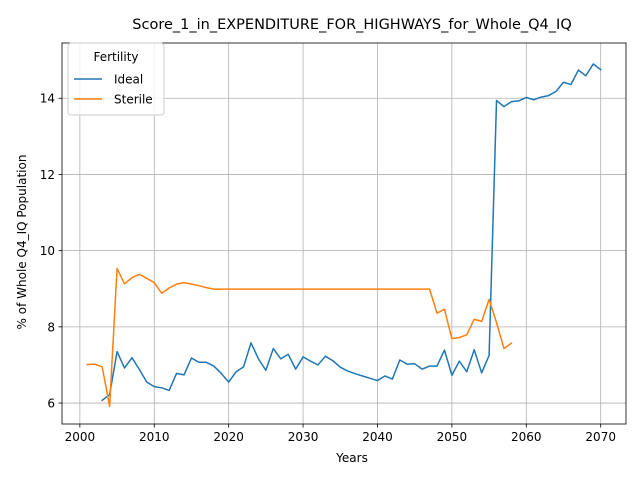  Describe the element at coordinates (600, 437) in the screenshot. I see `x-tick-label: 2070` at that location.